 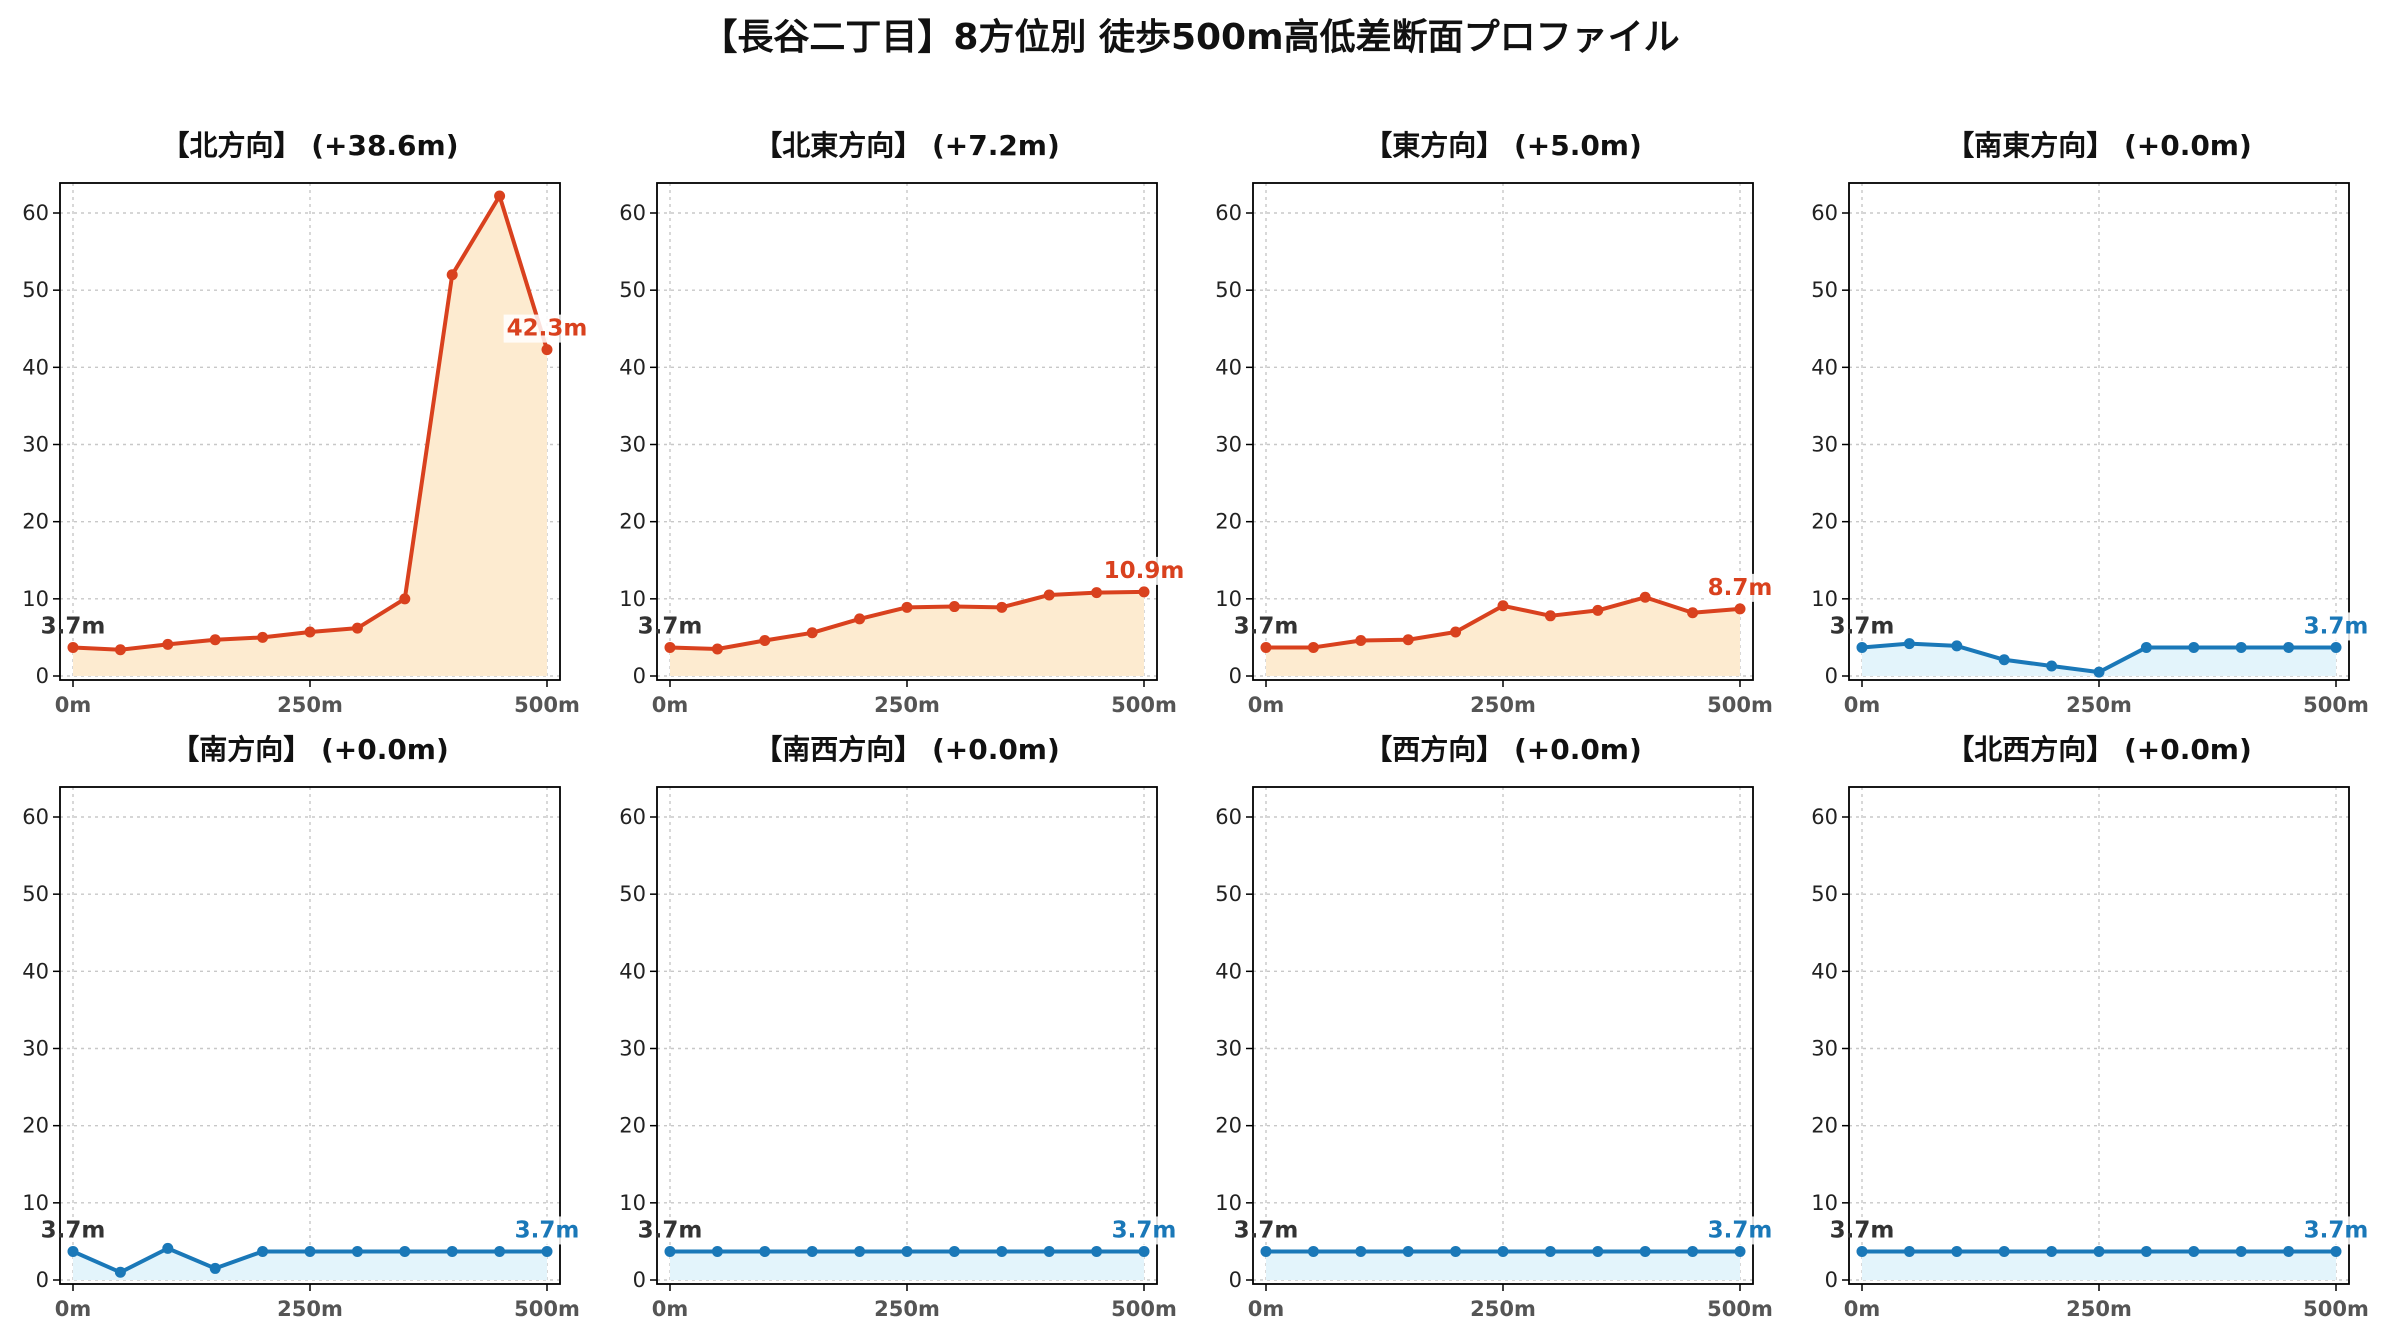 What do you see at coordinates (2099, 145) in the screenshot?
I see `panel-title: 【南東方向】 (+0.0m)` at bounding box center [2099, 145].